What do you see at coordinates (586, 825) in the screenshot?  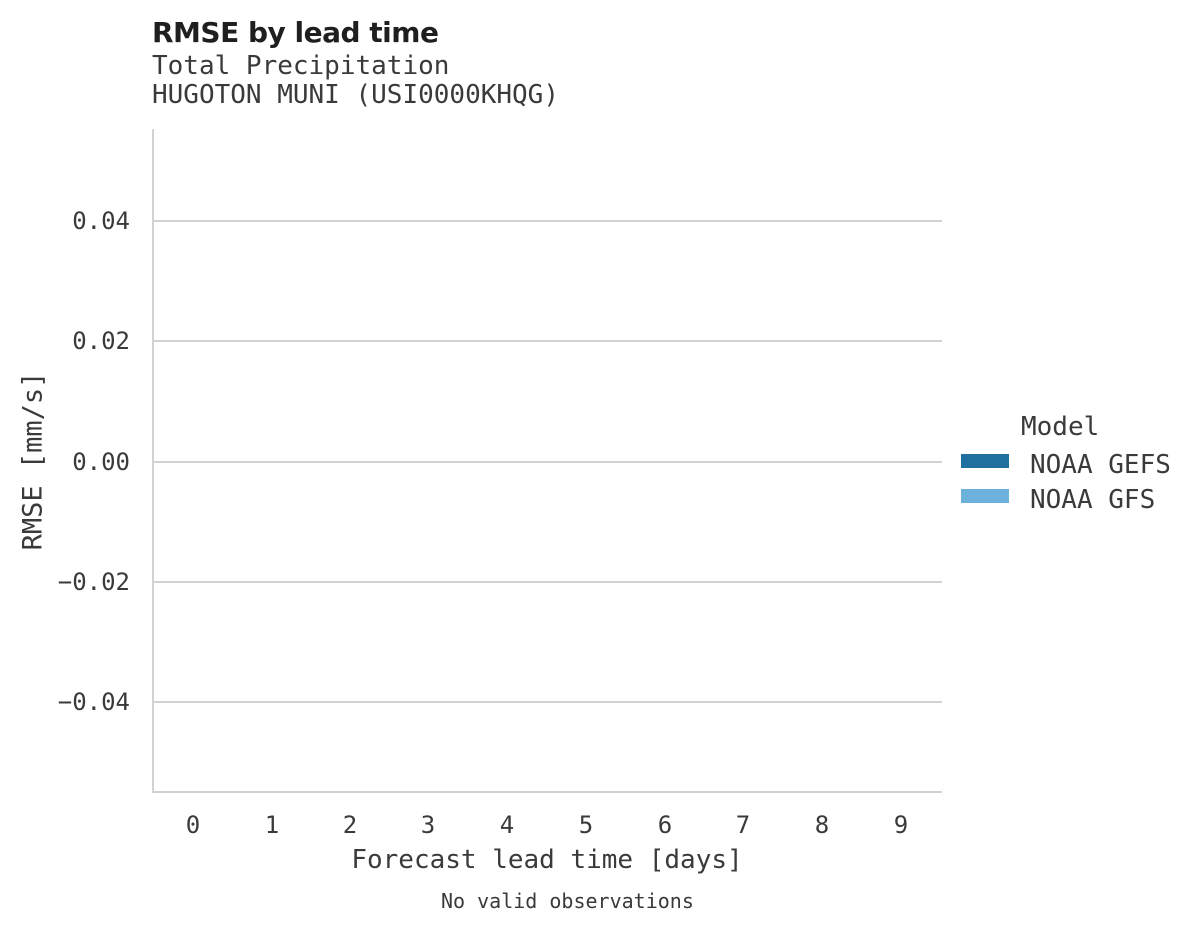 I see `x-tick-label: 5` at bounding box center [586, 825].